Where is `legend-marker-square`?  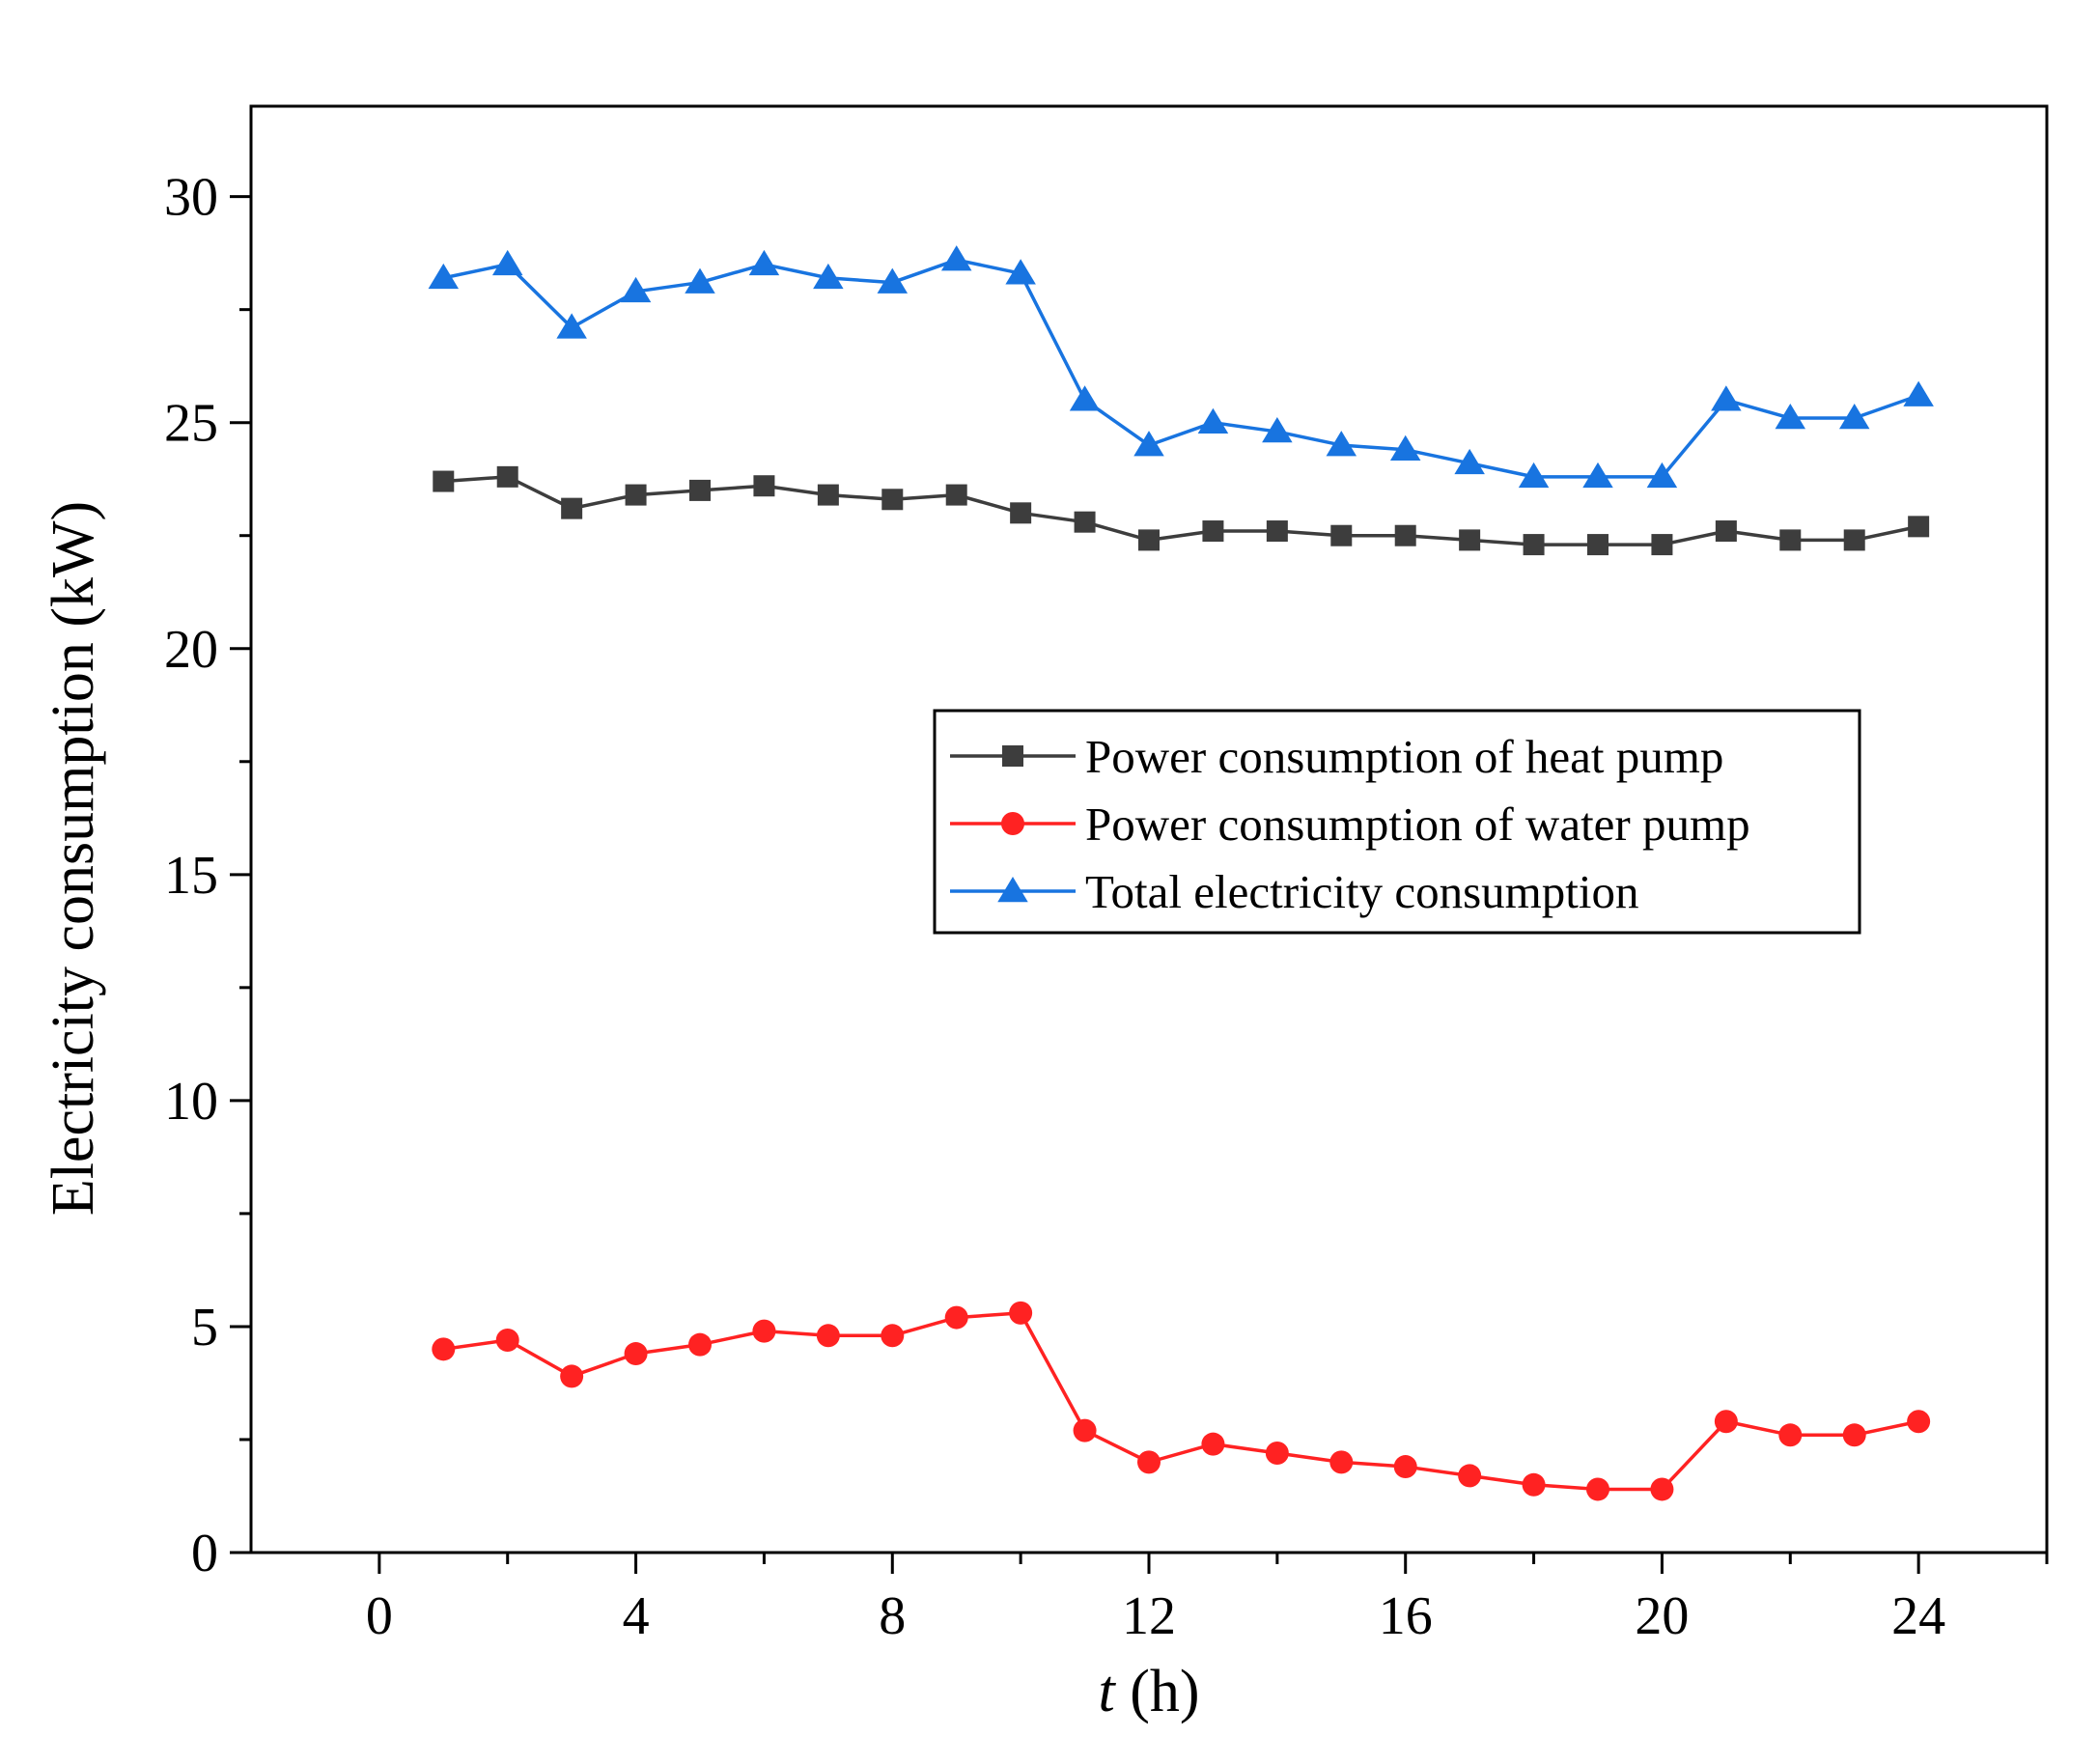
legend-marker-square is located at coordinates (1012, 756).